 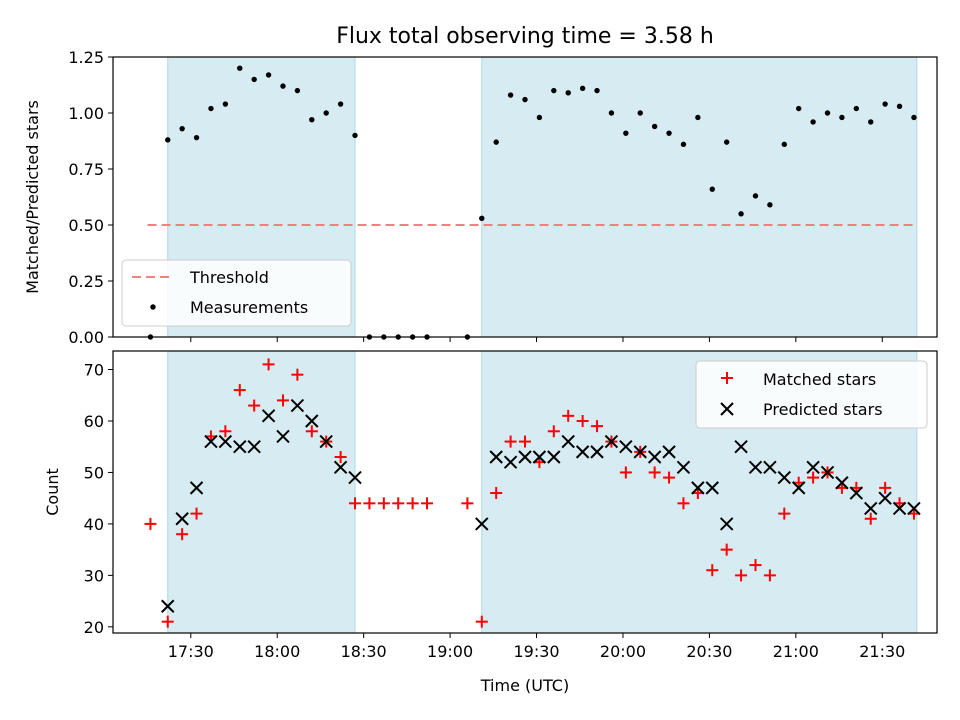 I want to click on bottom-legend-box, so click(x=811, y=394).